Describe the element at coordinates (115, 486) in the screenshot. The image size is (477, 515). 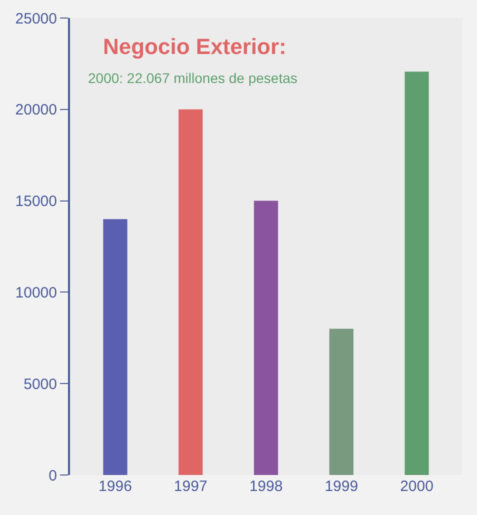
I see `x-tick-label: 1996` at that location.